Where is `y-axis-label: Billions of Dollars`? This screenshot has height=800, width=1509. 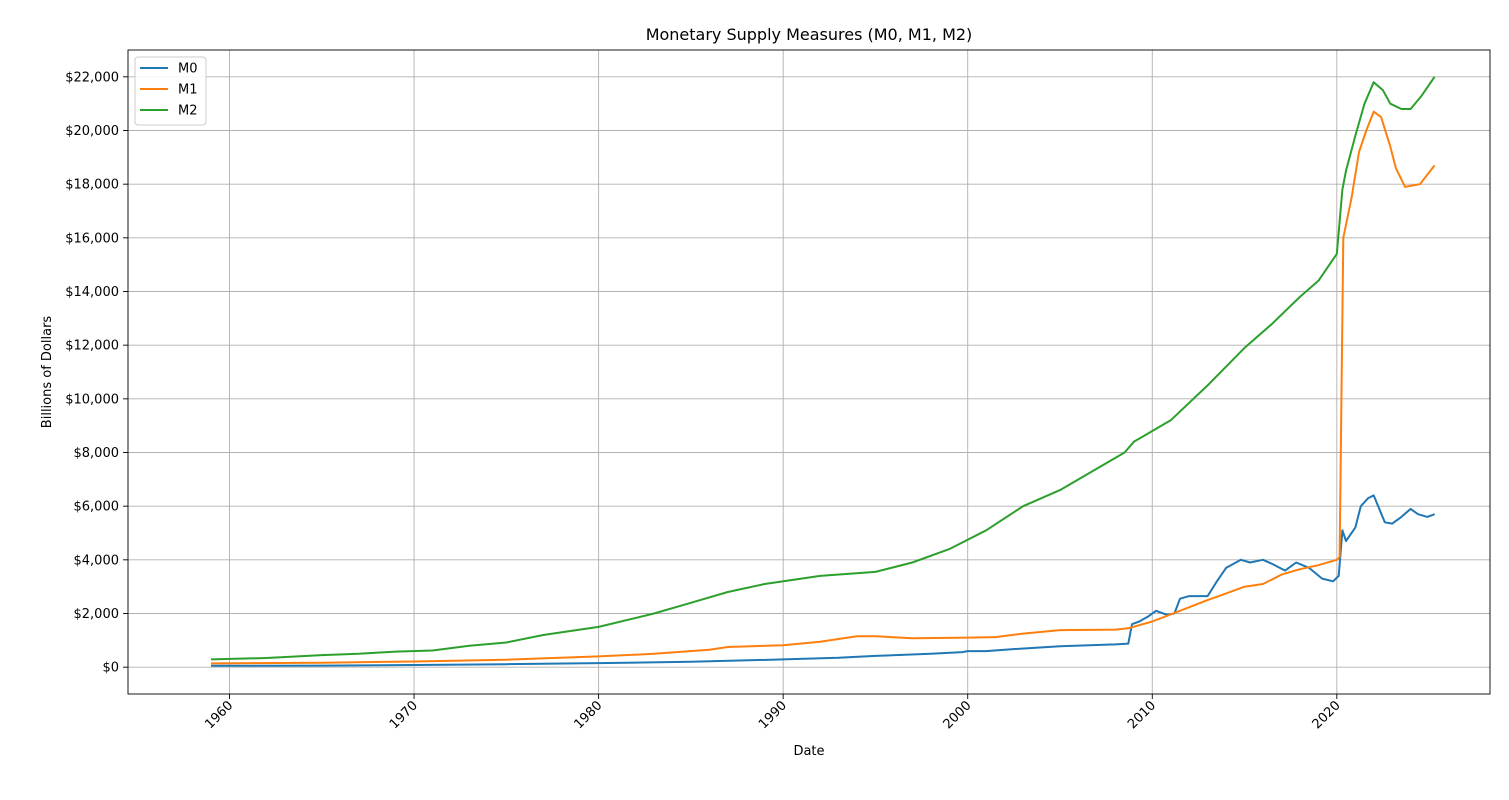 y-axis-label: Billions of Dollars is located at coordinates (47, 372).